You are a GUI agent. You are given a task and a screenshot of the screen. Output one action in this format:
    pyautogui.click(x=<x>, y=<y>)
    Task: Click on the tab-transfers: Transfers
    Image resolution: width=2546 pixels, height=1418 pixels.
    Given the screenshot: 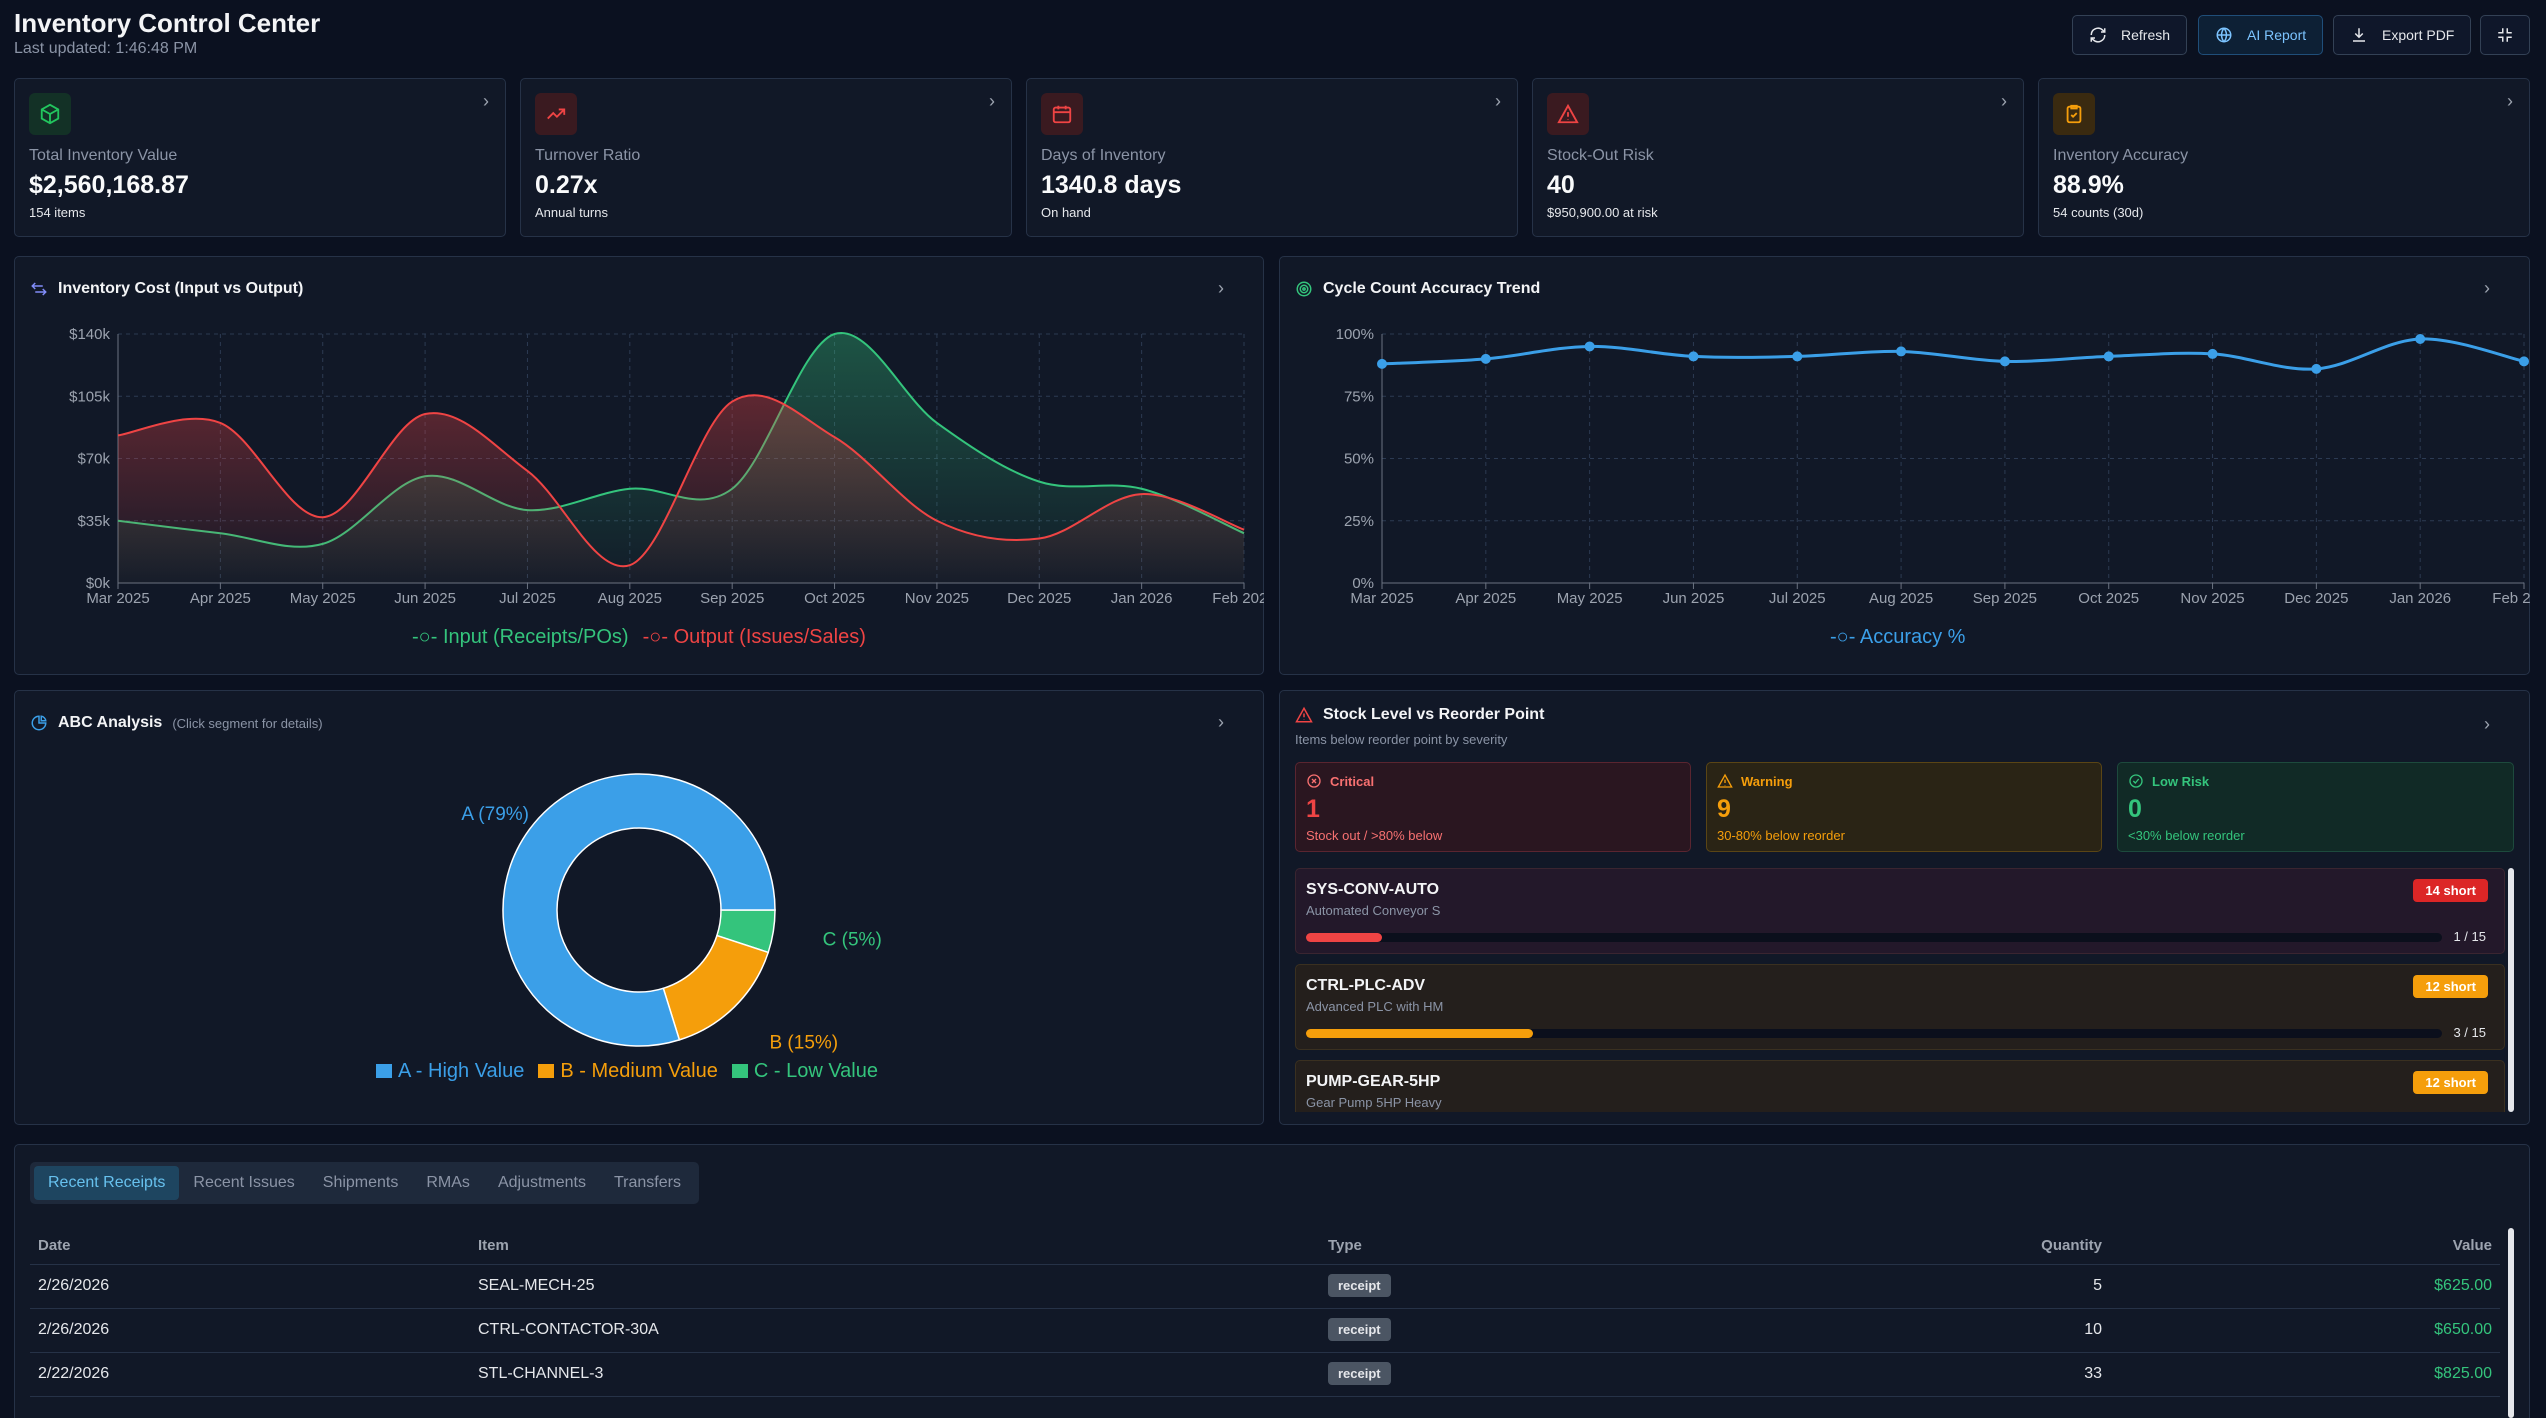 What is the action you would take?
    pyautogui.click(x=647, y=1182)
    